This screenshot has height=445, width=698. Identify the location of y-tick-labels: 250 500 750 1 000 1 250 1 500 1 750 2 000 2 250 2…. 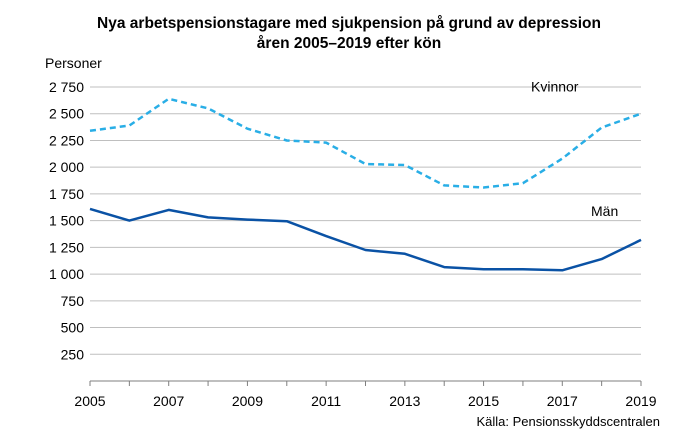
(66, 220).